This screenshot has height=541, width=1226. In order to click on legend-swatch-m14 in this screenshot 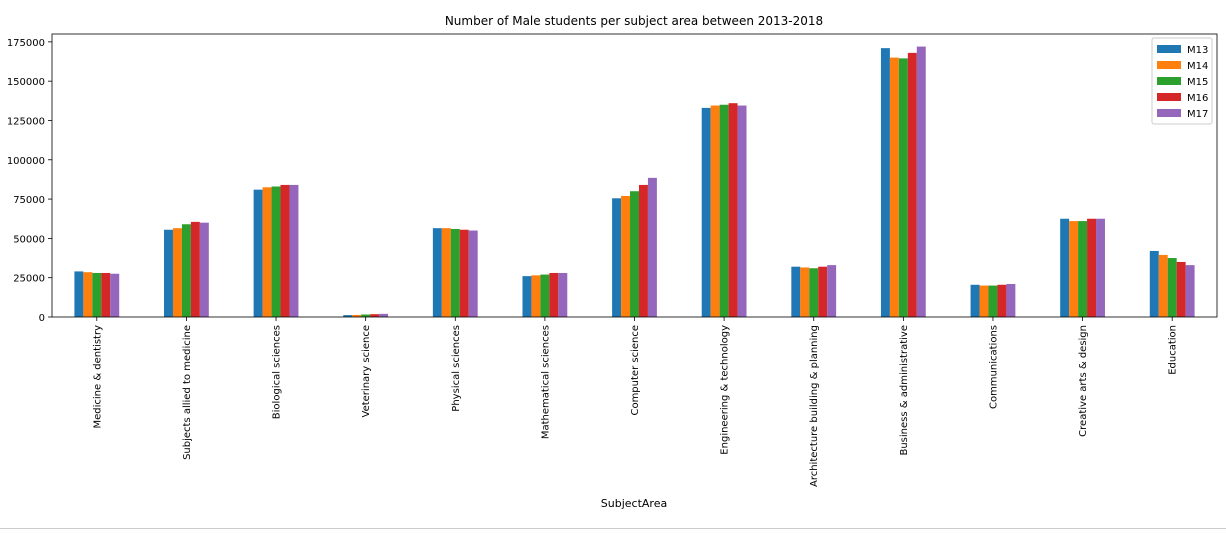, I will do `click(1169, 65)`.